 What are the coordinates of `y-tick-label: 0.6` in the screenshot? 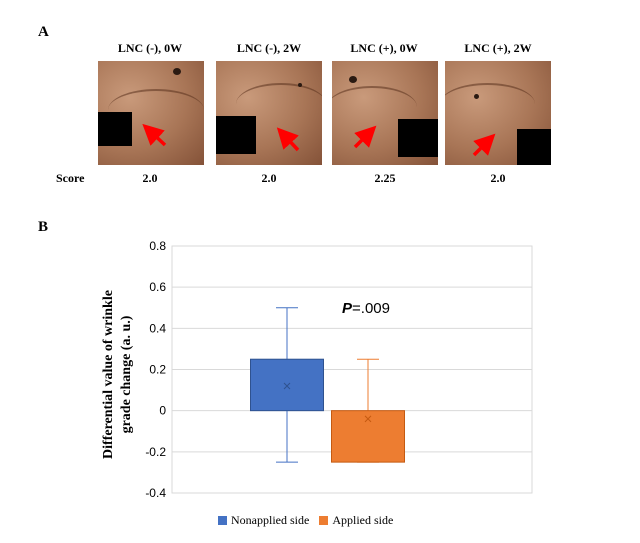 It's located at (157, 287).